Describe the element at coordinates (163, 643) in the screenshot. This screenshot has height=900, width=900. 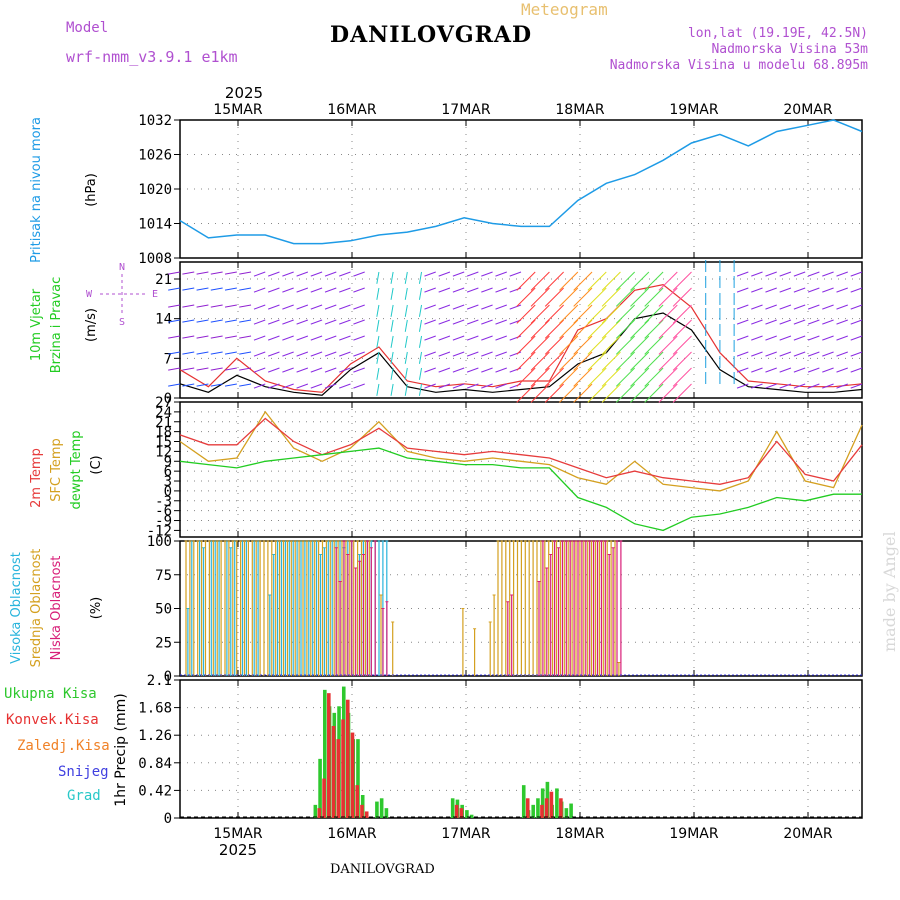
I see `y-tick-label: 25` at that location.